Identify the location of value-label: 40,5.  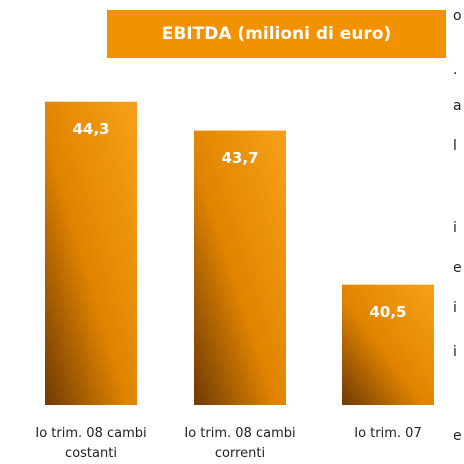
(387, 312).